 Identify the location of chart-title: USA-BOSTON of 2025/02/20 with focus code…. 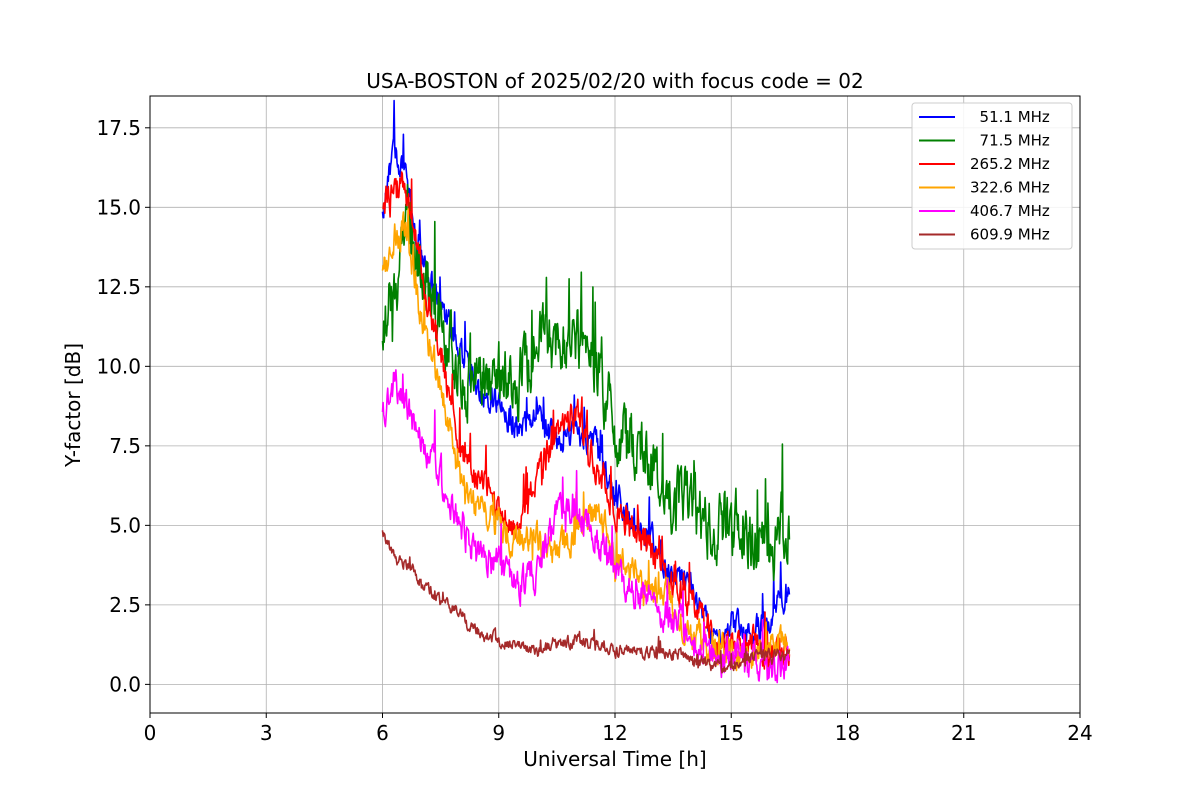
(614, 81).